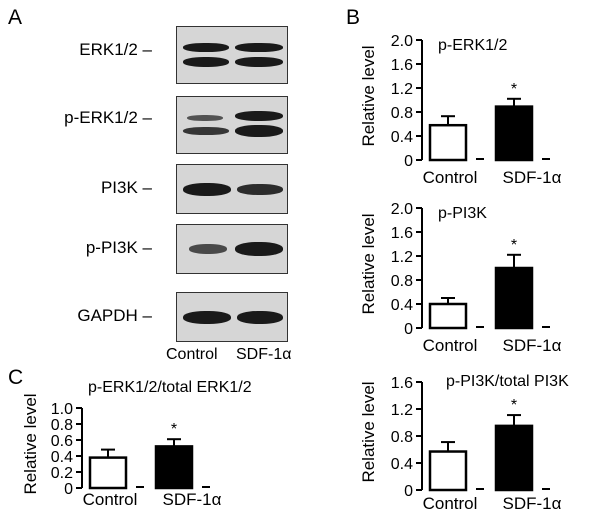 Image resolution: width=602 pixels, height=519 pixels. Describe the element at coordinates (118, 247) in the screenshot. I see `blot-label-ppi3k: p-PI3K –` at that location.